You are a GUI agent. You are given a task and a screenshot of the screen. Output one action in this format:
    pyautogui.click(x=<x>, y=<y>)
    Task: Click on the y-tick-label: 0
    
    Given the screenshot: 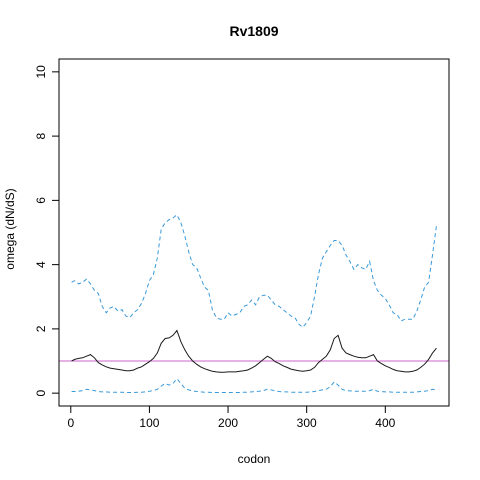 What is the action you would take?
    pyautogui.click(x=41, y=392)
    